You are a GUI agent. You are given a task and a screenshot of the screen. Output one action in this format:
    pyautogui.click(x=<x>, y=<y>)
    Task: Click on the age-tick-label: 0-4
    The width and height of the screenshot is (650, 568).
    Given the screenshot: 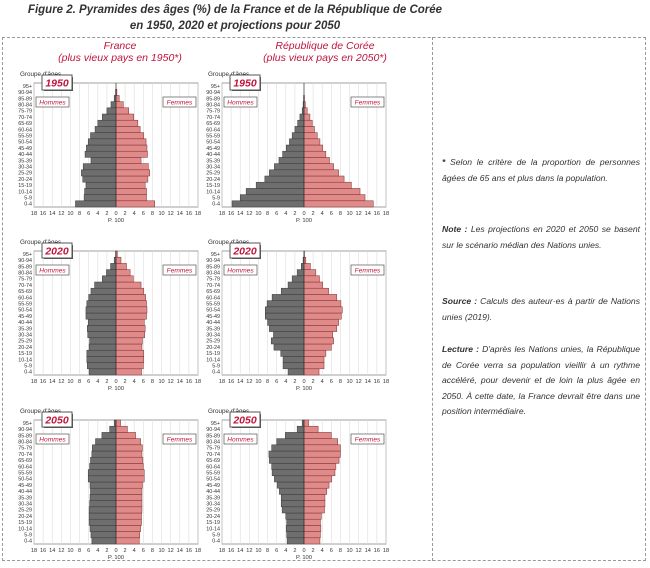 What is the action you would take?
    pyautogui.click(x=216, y=205)
    